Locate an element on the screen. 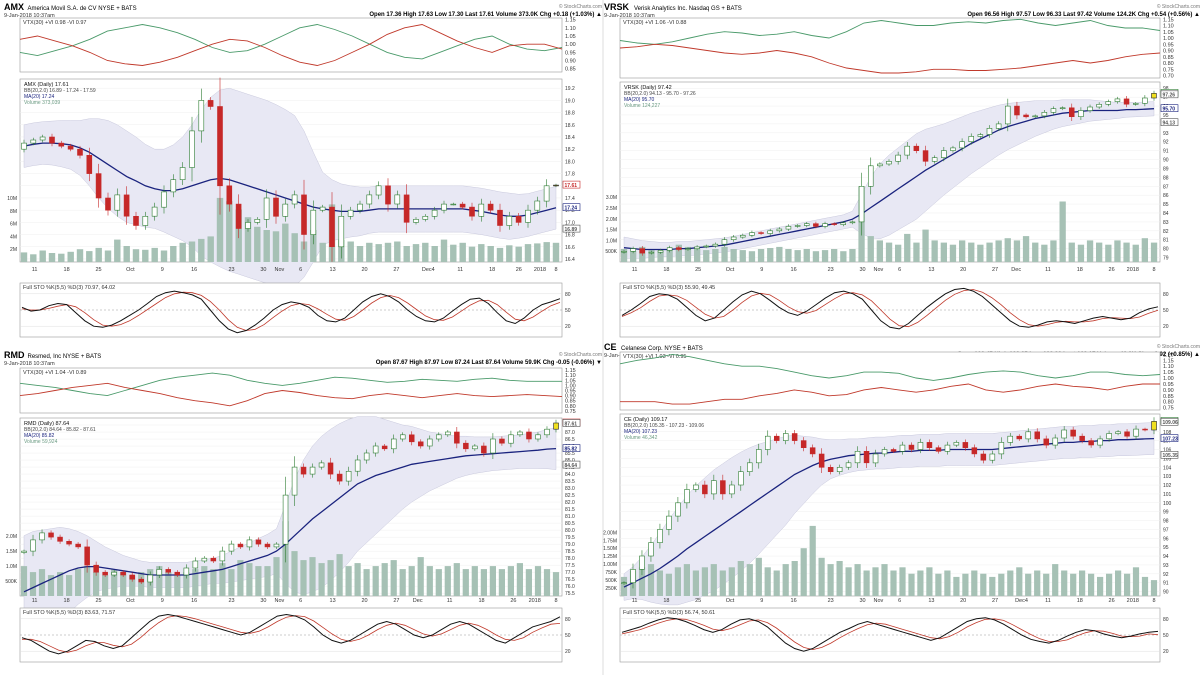  price-flag-box is located at coordinates (571, 448).